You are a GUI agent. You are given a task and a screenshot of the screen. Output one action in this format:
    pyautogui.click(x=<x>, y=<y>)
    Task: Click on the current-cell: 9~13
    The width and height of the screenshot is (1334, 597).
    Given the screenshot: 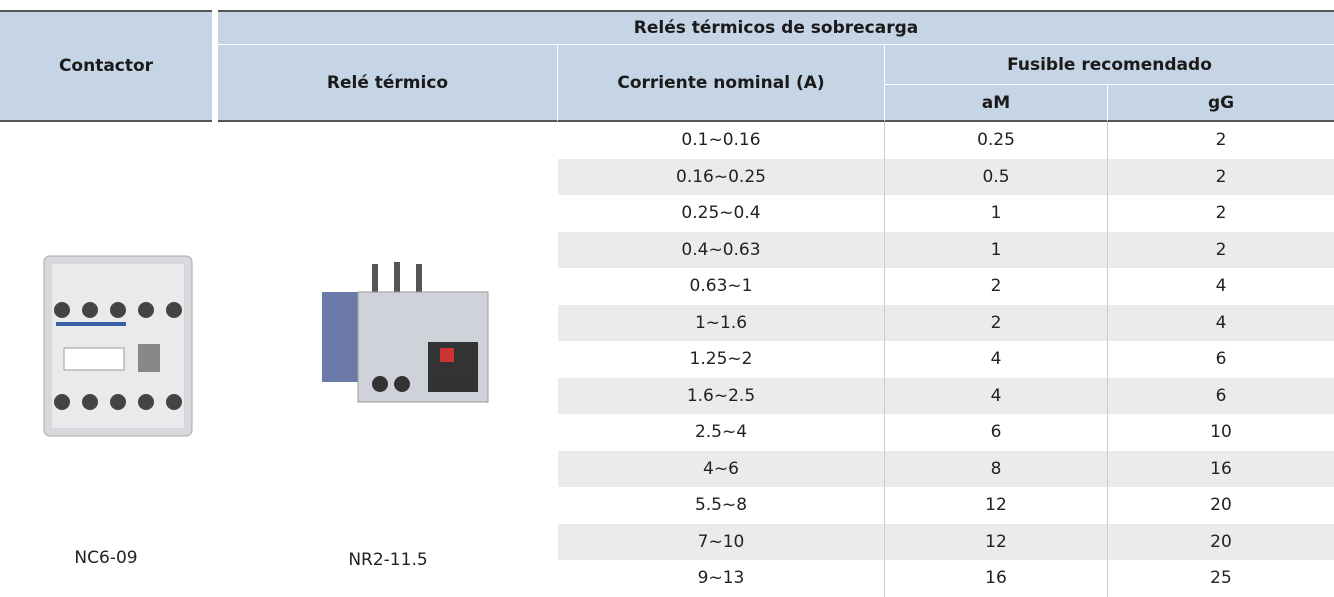 What is the action you would take?
    pyautogui.click(x=721, y=578)
    